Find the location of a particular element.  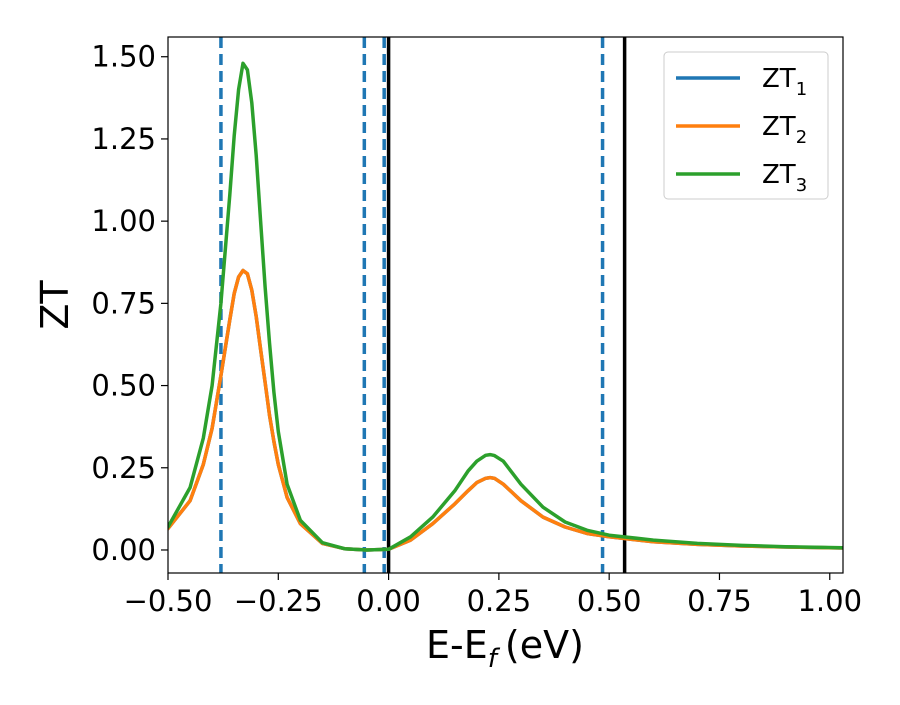

y-tick-label: 0.75 is located at coordinates (123, 303).